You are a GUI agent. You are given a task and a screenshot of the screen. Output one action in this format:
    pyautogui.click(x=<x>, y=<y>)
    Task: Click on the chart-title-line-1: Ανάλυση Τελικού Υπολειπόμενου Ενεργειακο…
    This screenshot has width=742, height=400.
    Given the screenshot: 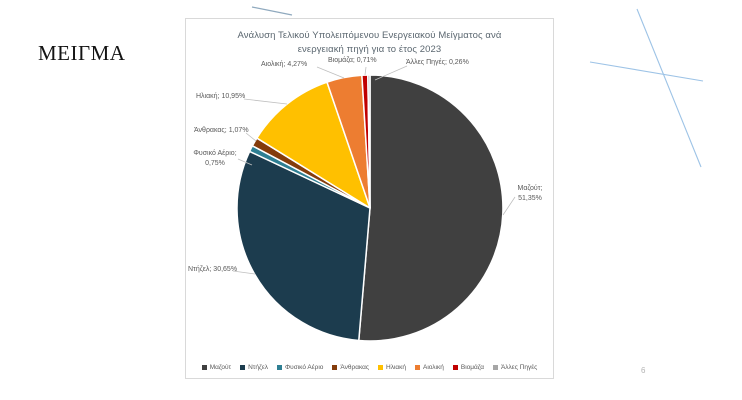 What is the action you would take?
    pyautogui.click(x=369, y=35)
    